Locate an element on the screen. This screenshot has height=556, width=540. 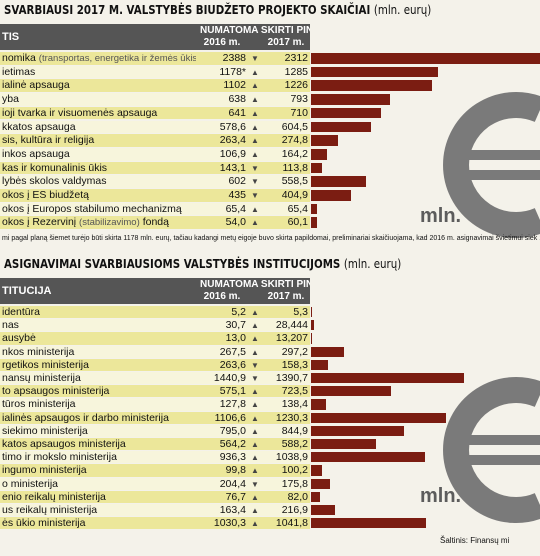
row-name: nomika is located at coordinates (19, 58).